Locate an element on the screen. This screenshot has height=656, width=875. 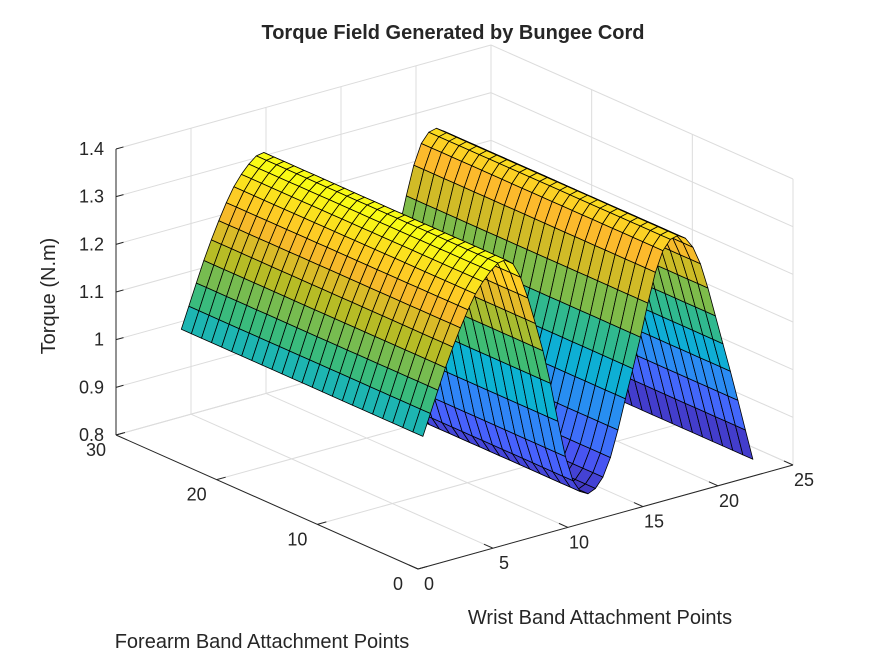
z-tick-label: 1.3 is located at coordinates (91, 197).